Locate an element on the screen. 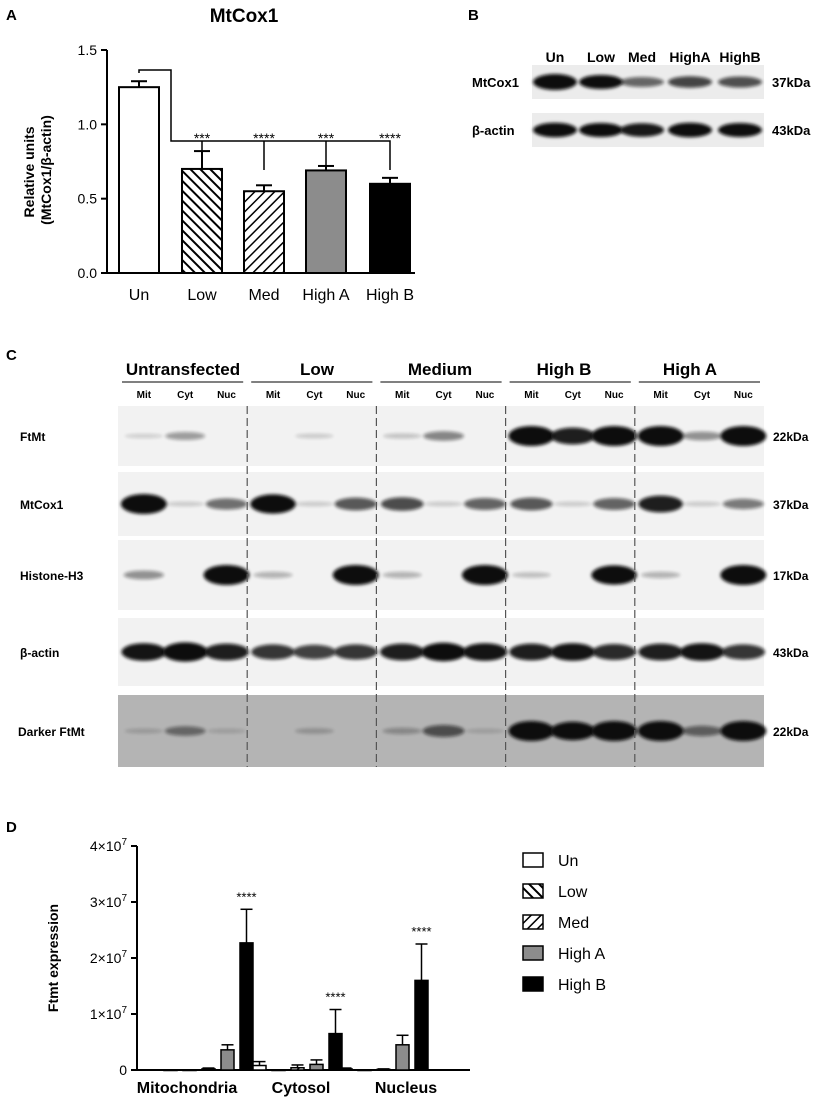 This screenshot has width=828, height=1104. blot-c-row-label: MtCox1 is located at coordinates (42, 505).